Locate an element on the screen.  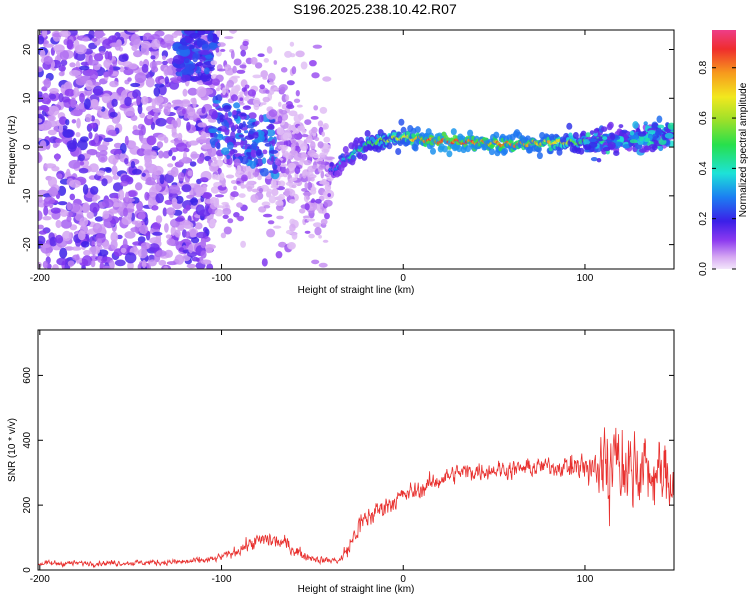
spectrogram-y-tick-label: 20 is located at coordinates (27, 50).